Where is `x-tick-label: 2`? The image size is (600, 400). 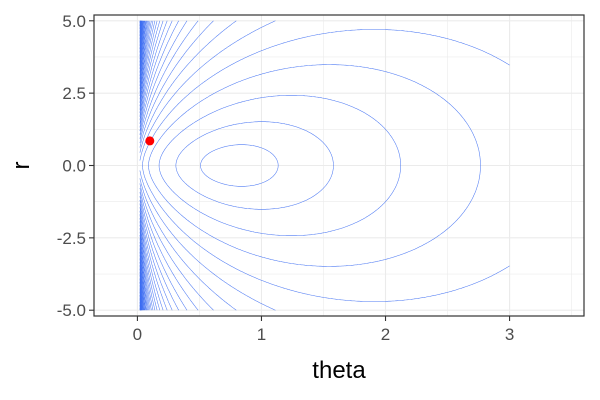
x-tick-label: 2 is located at coordinates (385, 334).